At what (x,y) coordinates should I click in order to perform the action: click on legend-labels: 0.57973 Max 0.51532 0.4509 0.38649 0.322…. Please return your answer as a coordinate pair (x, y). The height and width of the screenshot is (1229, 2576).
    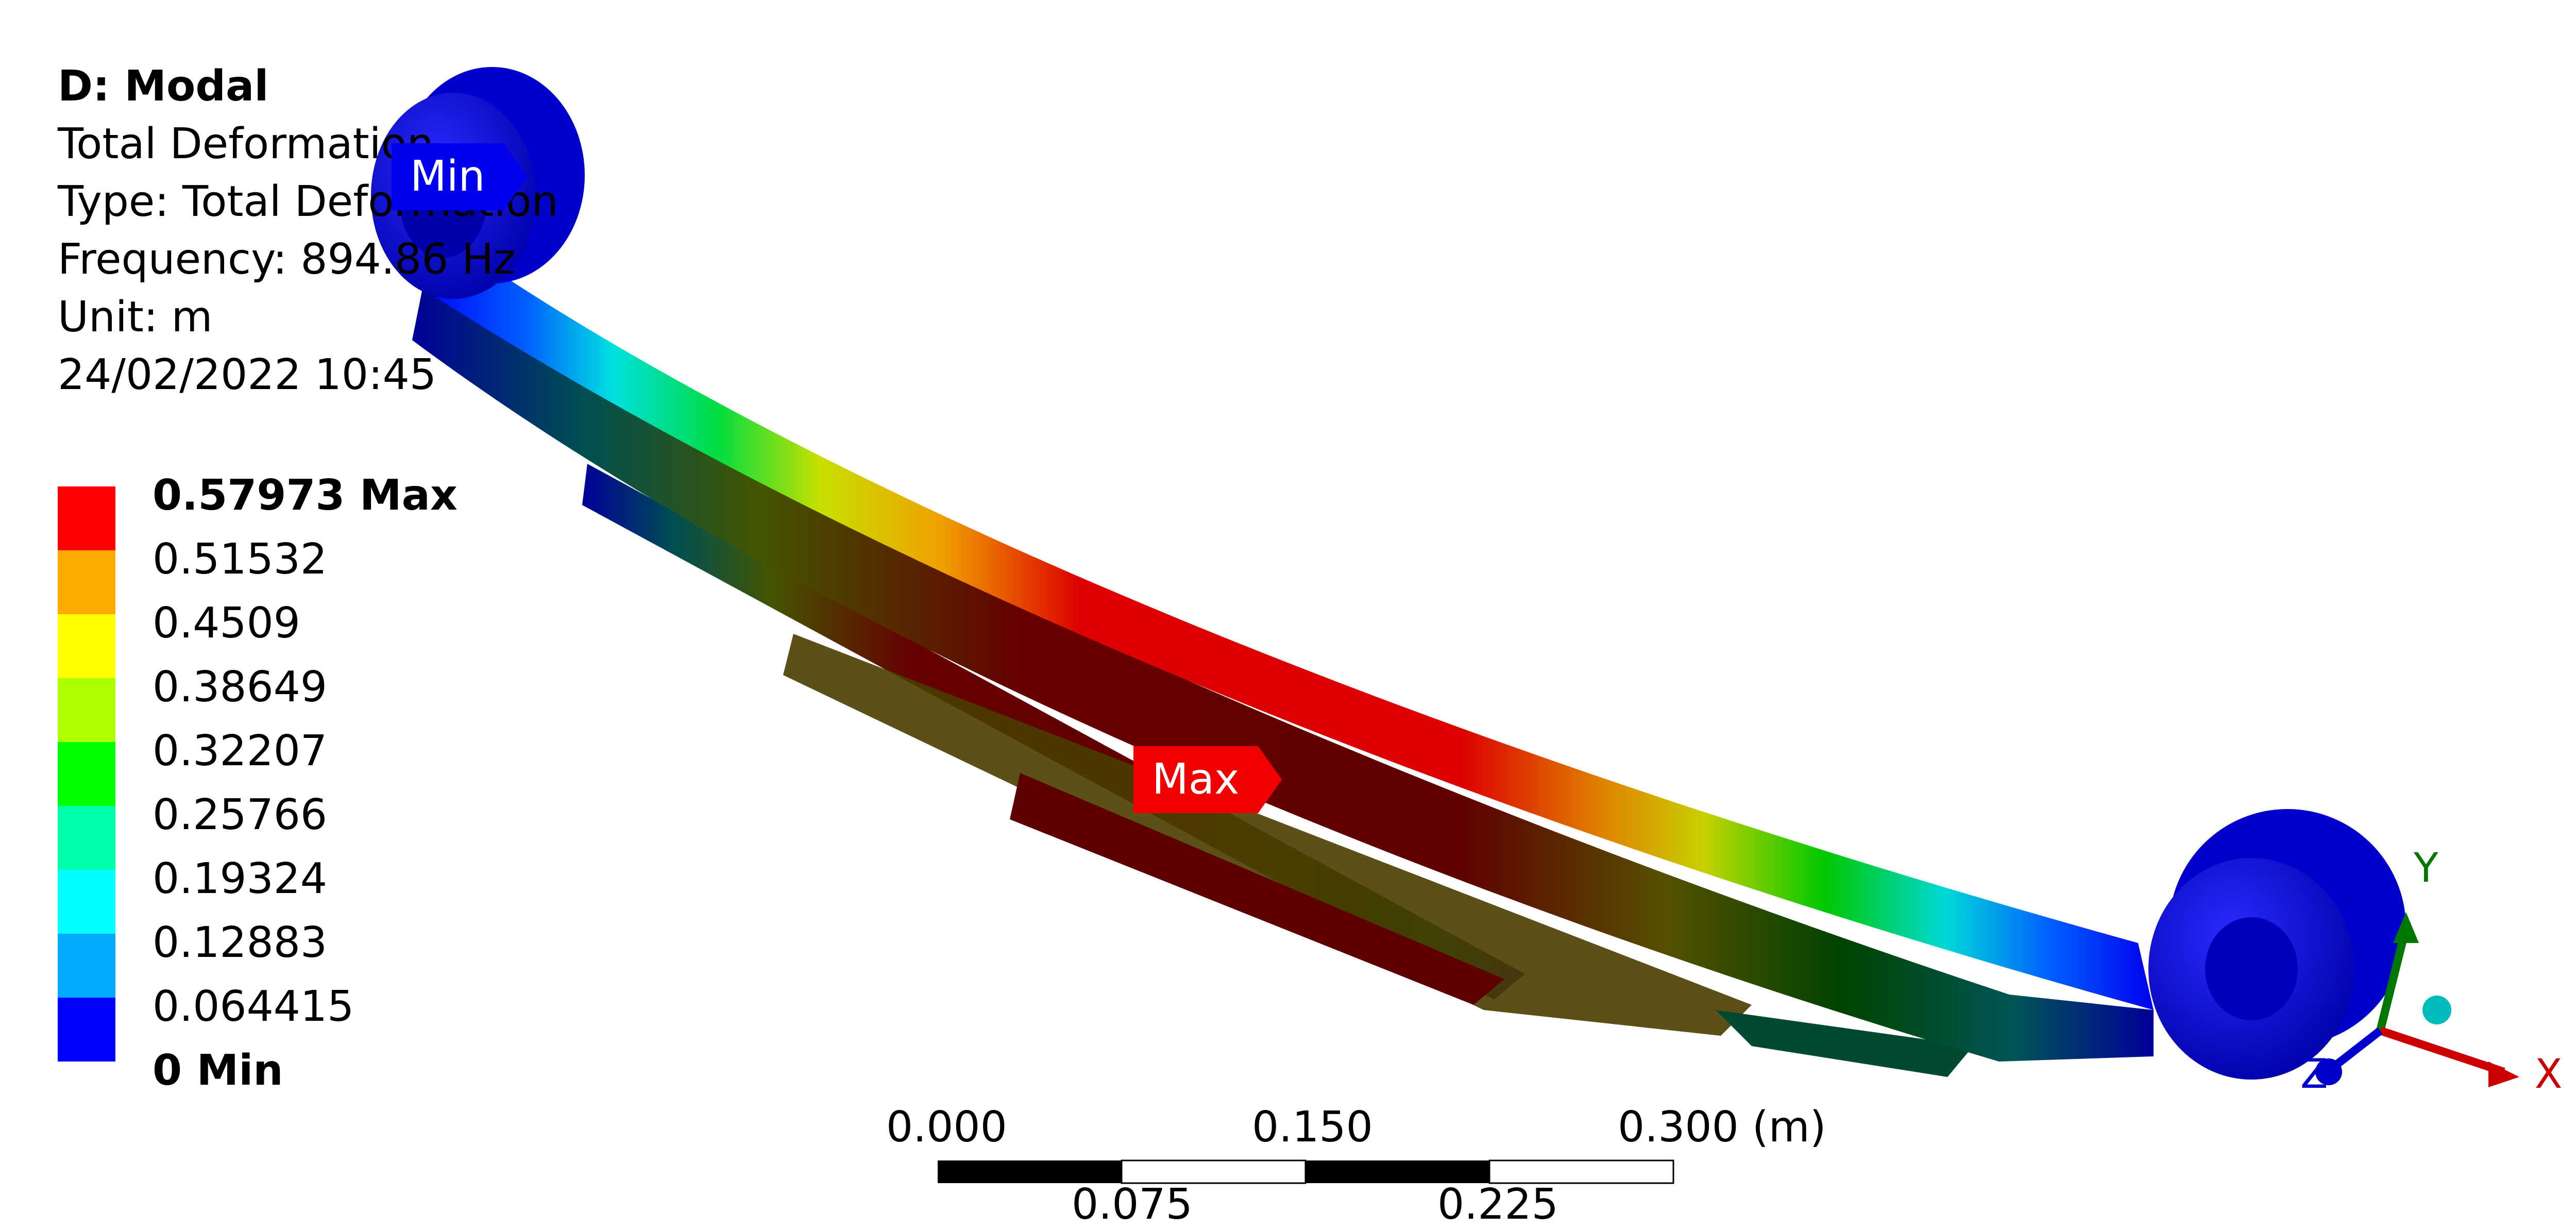
    Looking at the image, I should click on (305, 784).